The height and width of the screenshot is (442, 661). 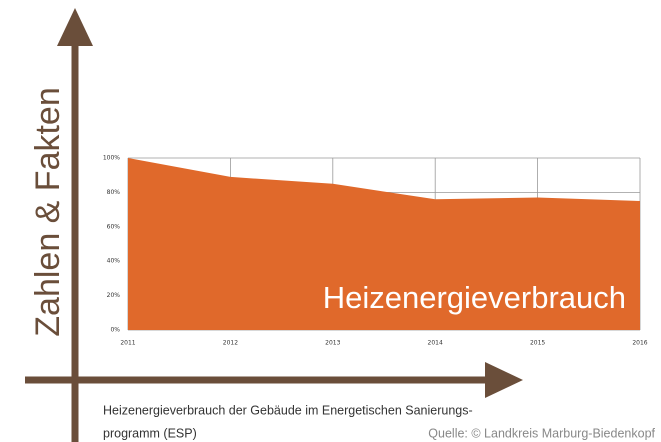 What do you see at coordinates (127, 343) in the screenshot?
I see `x-tick-label: 2011` at bounding box center [127, 343].